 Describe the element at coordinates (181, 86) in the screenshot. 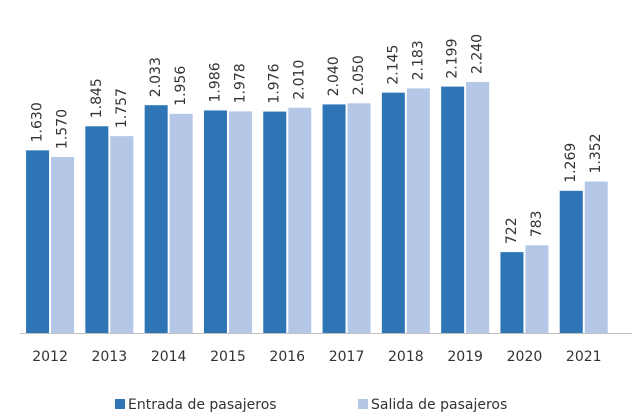

I see `data-label: 1.956` at that location.